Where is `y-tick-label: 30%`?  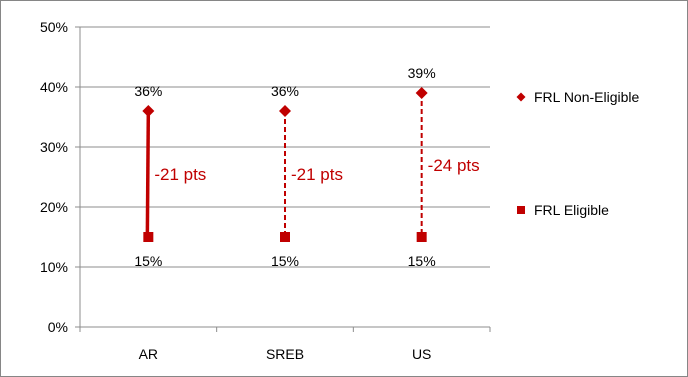 y-tick-label: 30% is located at coordinates (54, 147).